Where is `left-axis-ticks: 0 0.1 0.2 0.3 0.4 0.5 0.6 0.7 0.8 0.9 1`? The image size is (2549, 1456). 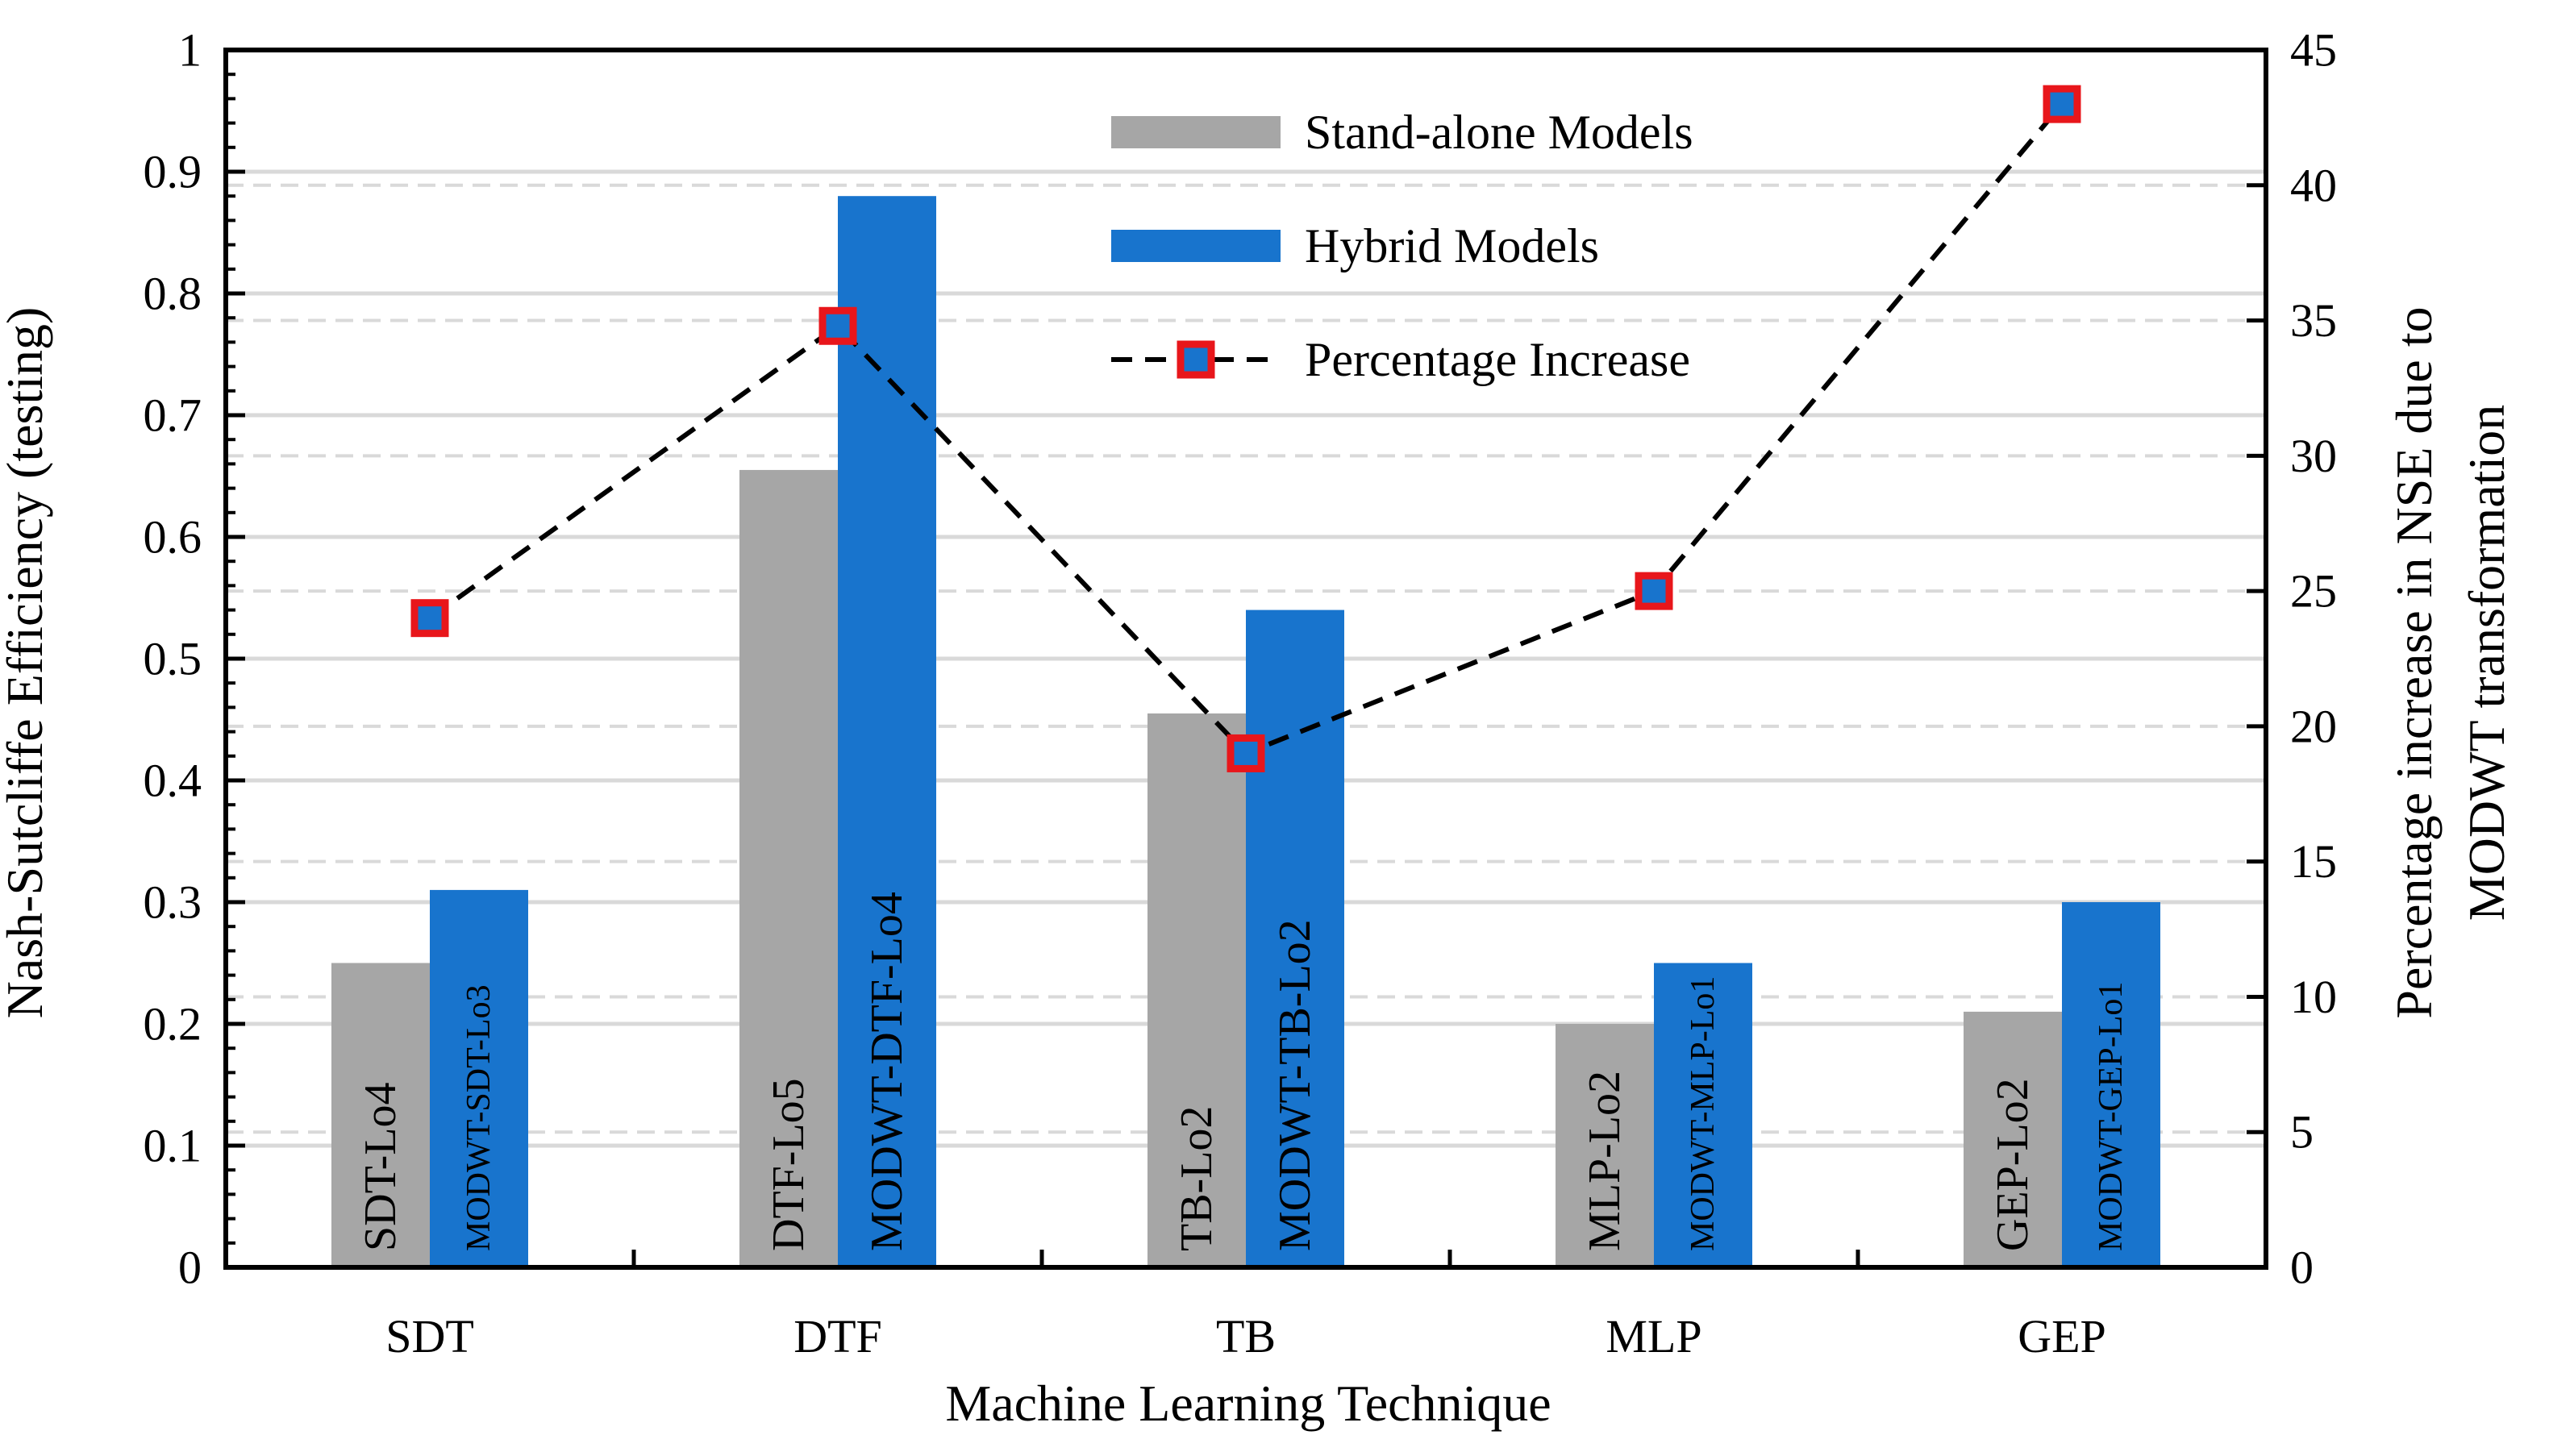 left-axis-ticks: 0 0.1 0.2 0.3 0.4 0.5 0.6 0.7 0.8 0.9 1 is located at coordinates (194, 659).